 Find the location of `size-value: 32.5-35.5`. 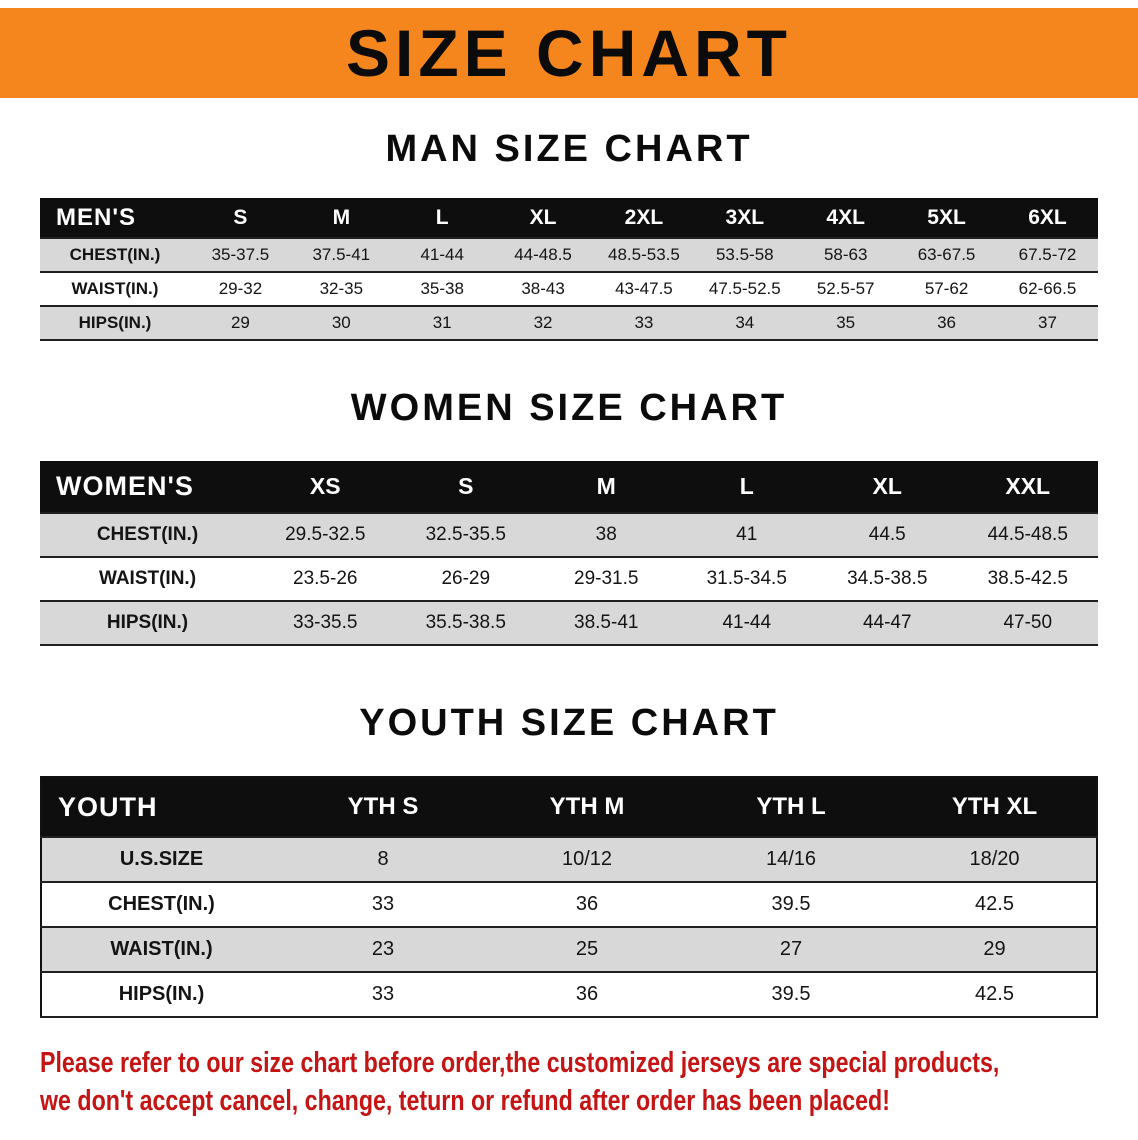

size-value: 32.5-35.5 is located at coordinates (465, 534).